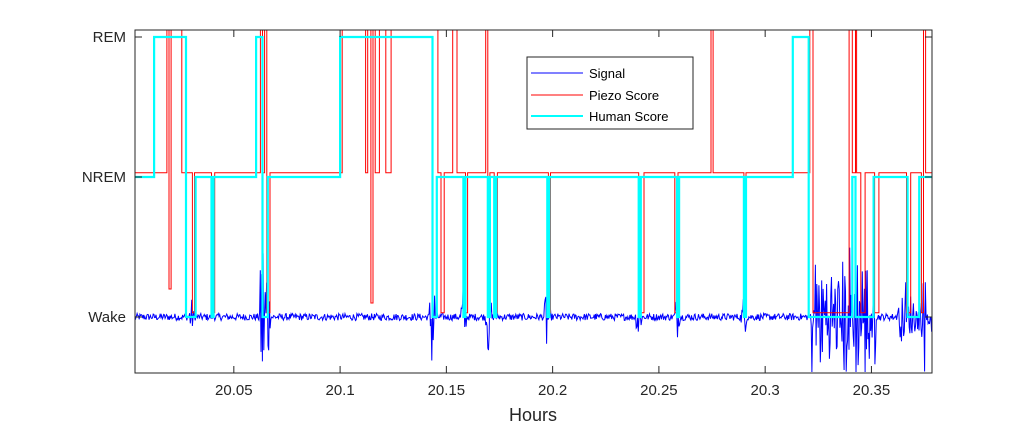  I want to click on legend-label-signal: Signal, so click(607, 73).